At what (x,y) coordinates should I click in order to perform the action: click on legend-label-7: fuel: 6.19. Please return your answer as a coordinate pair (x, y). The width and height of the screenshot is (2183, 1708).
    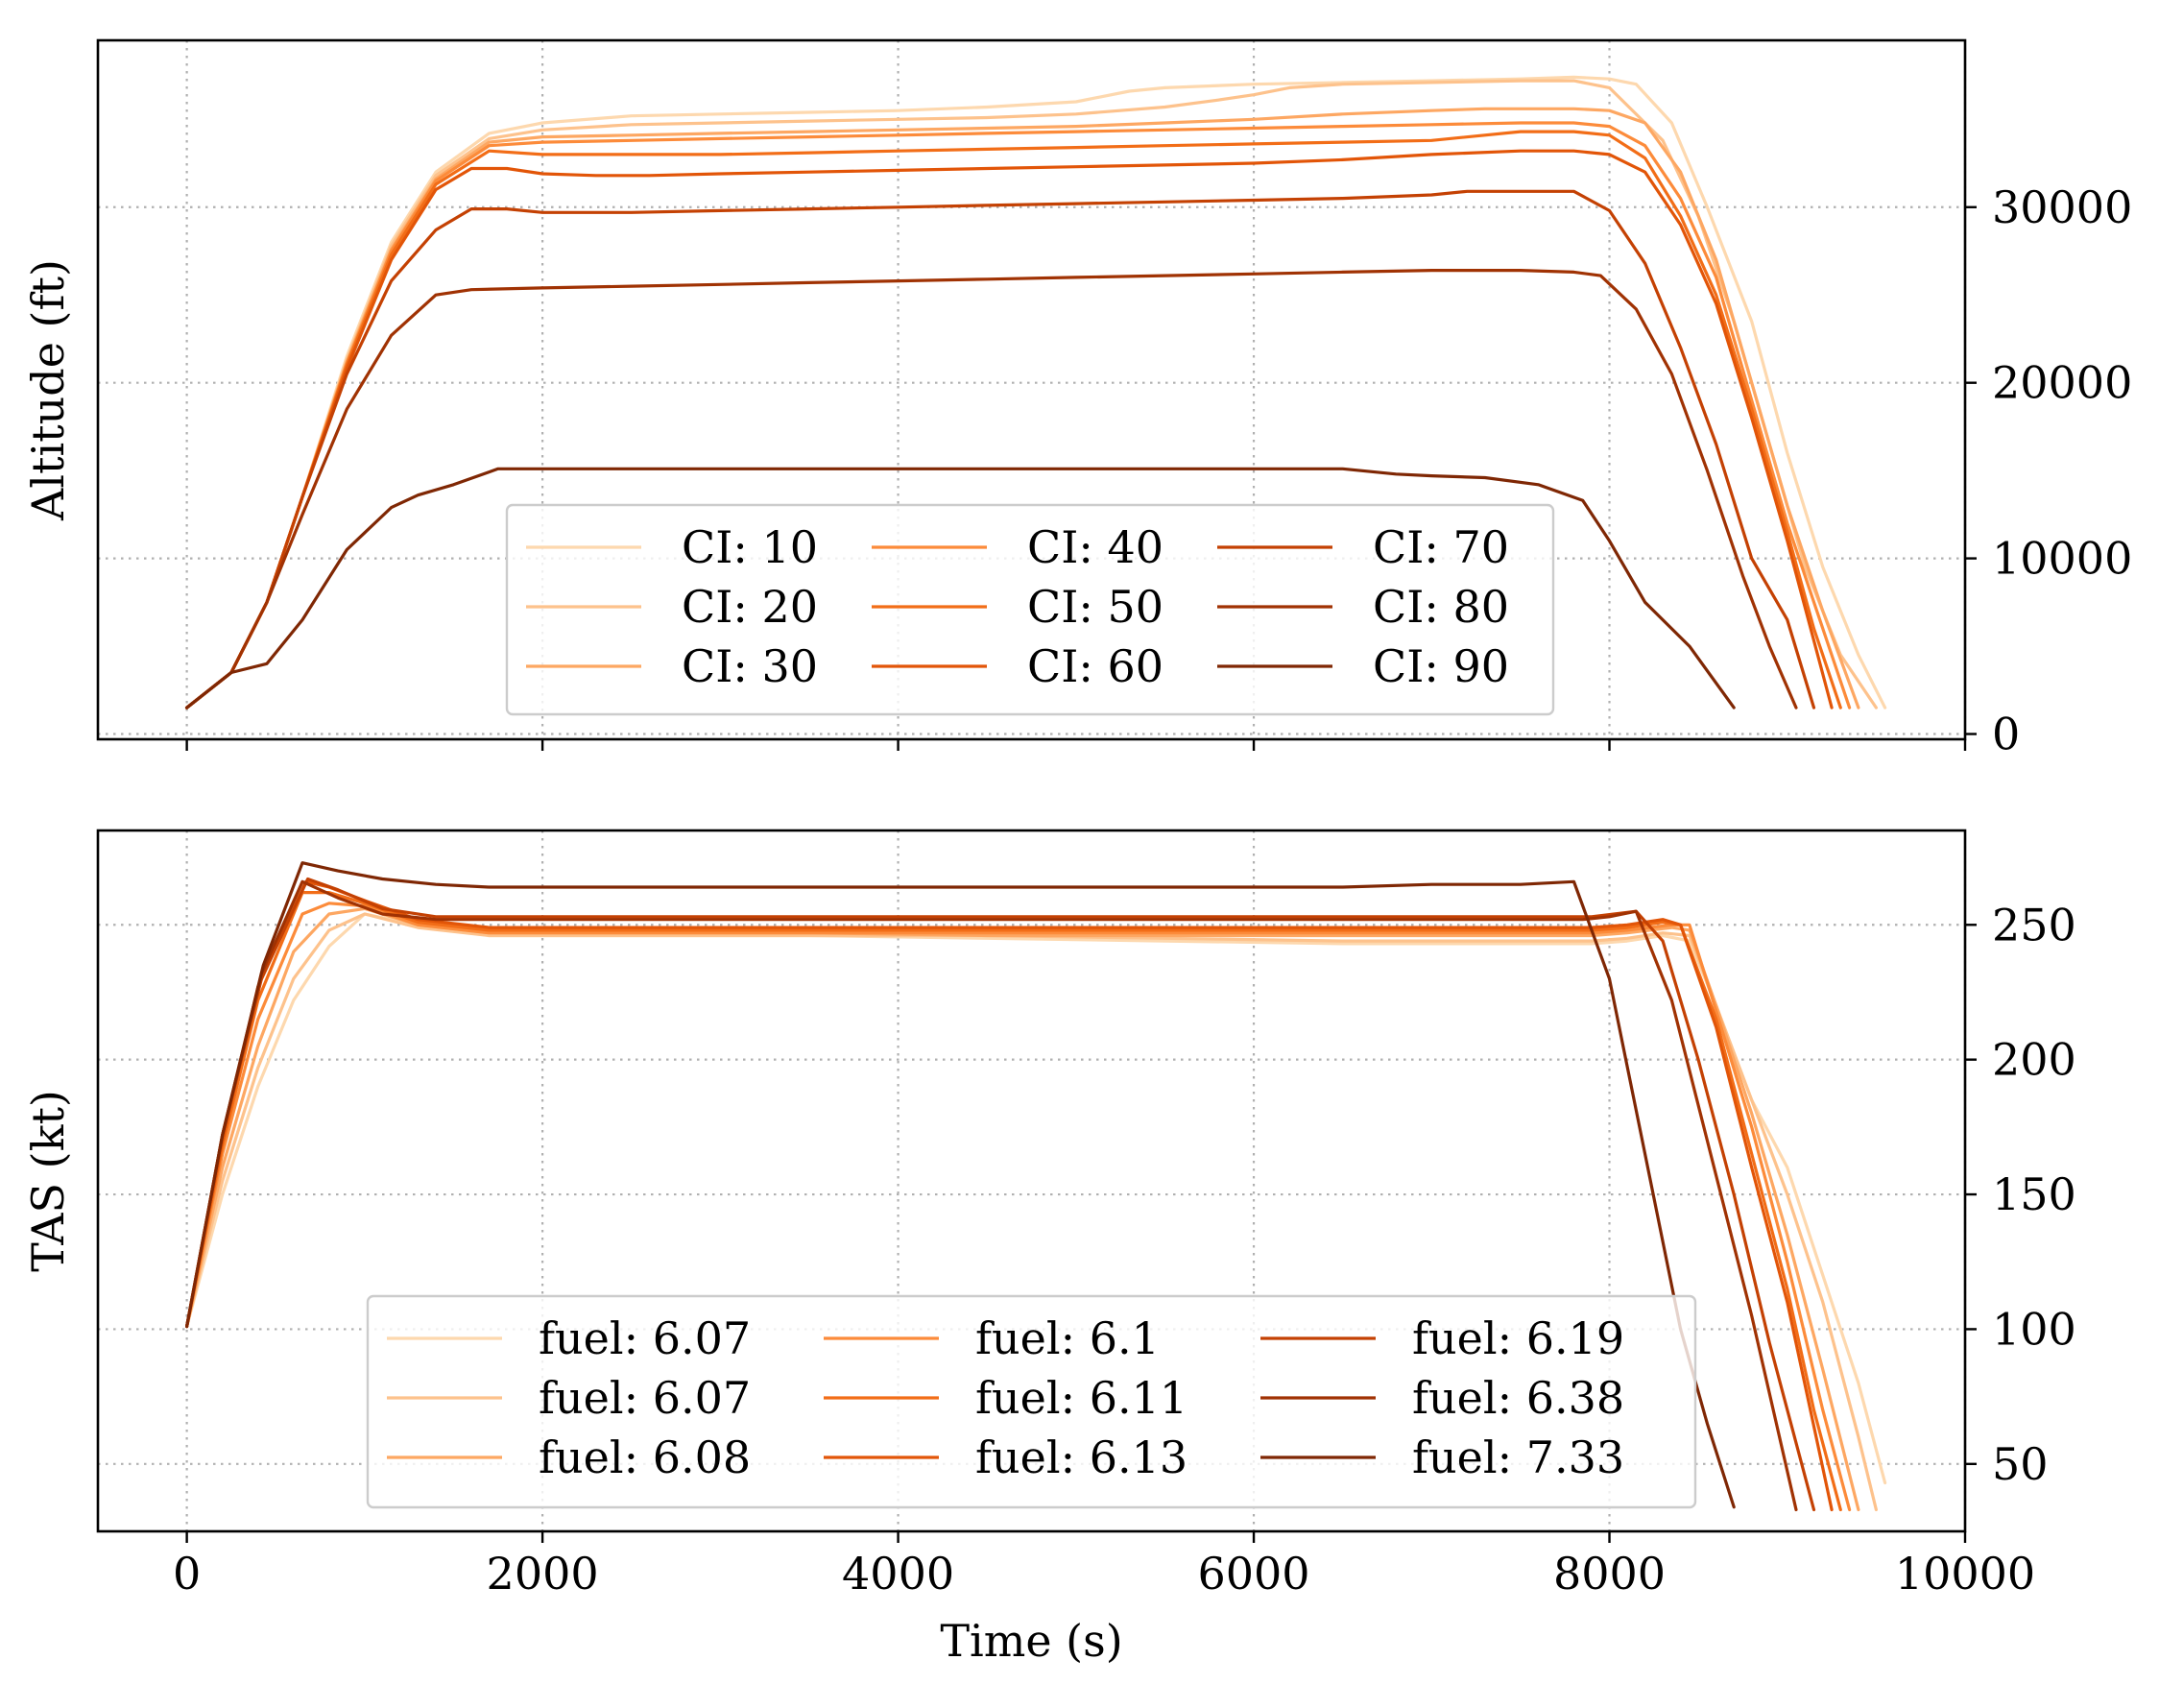
    Looking at the image, I should click on (1518, 1338).